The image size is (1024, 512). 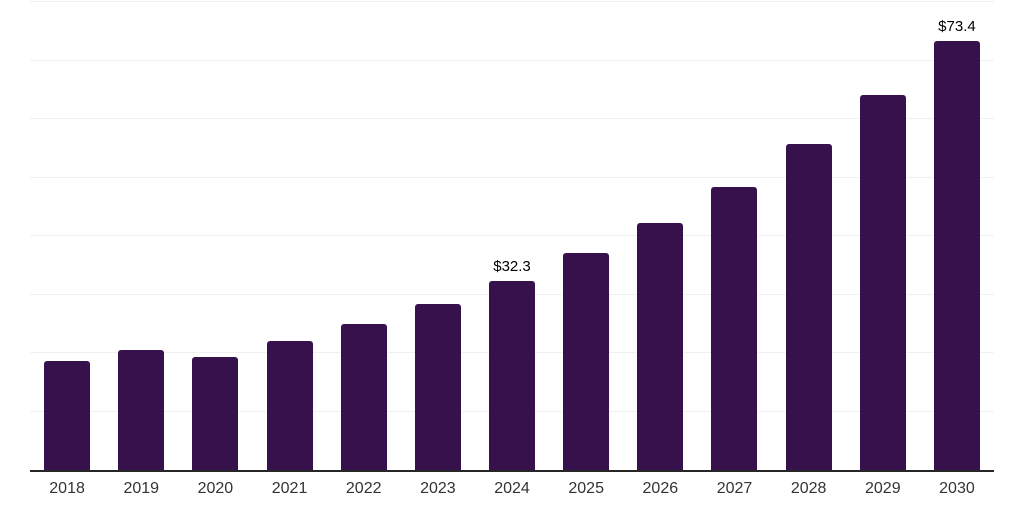 What do you see at coordinates (215, 413) in the screenshot?
I see `bar-2020` at bounding box center [215, 413].